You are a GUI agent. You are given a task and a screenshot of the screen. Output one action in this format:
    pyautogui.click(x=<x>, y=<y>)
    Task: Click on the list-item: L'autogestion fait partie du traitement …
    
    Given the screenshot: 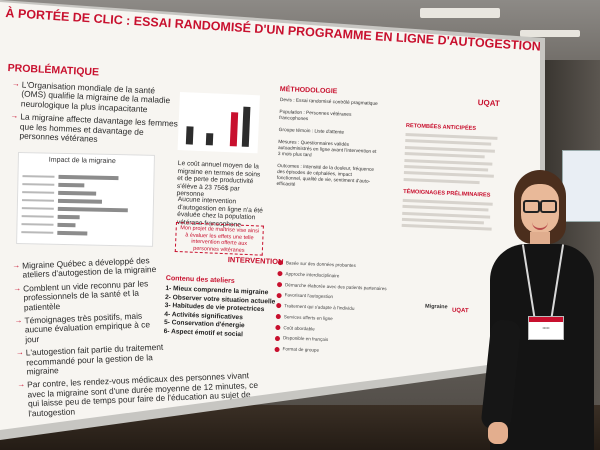 What is the action you would take?
    pyautogui.click(x=91, y=359)
    